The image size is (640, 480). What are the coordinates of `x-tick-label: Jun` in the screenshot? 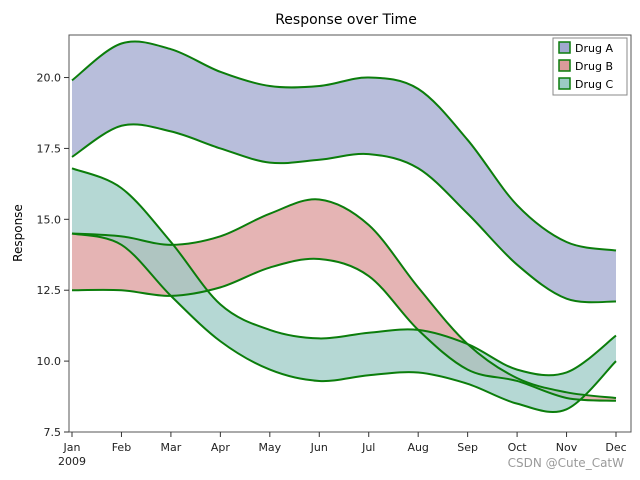 It's located at (319, 447).